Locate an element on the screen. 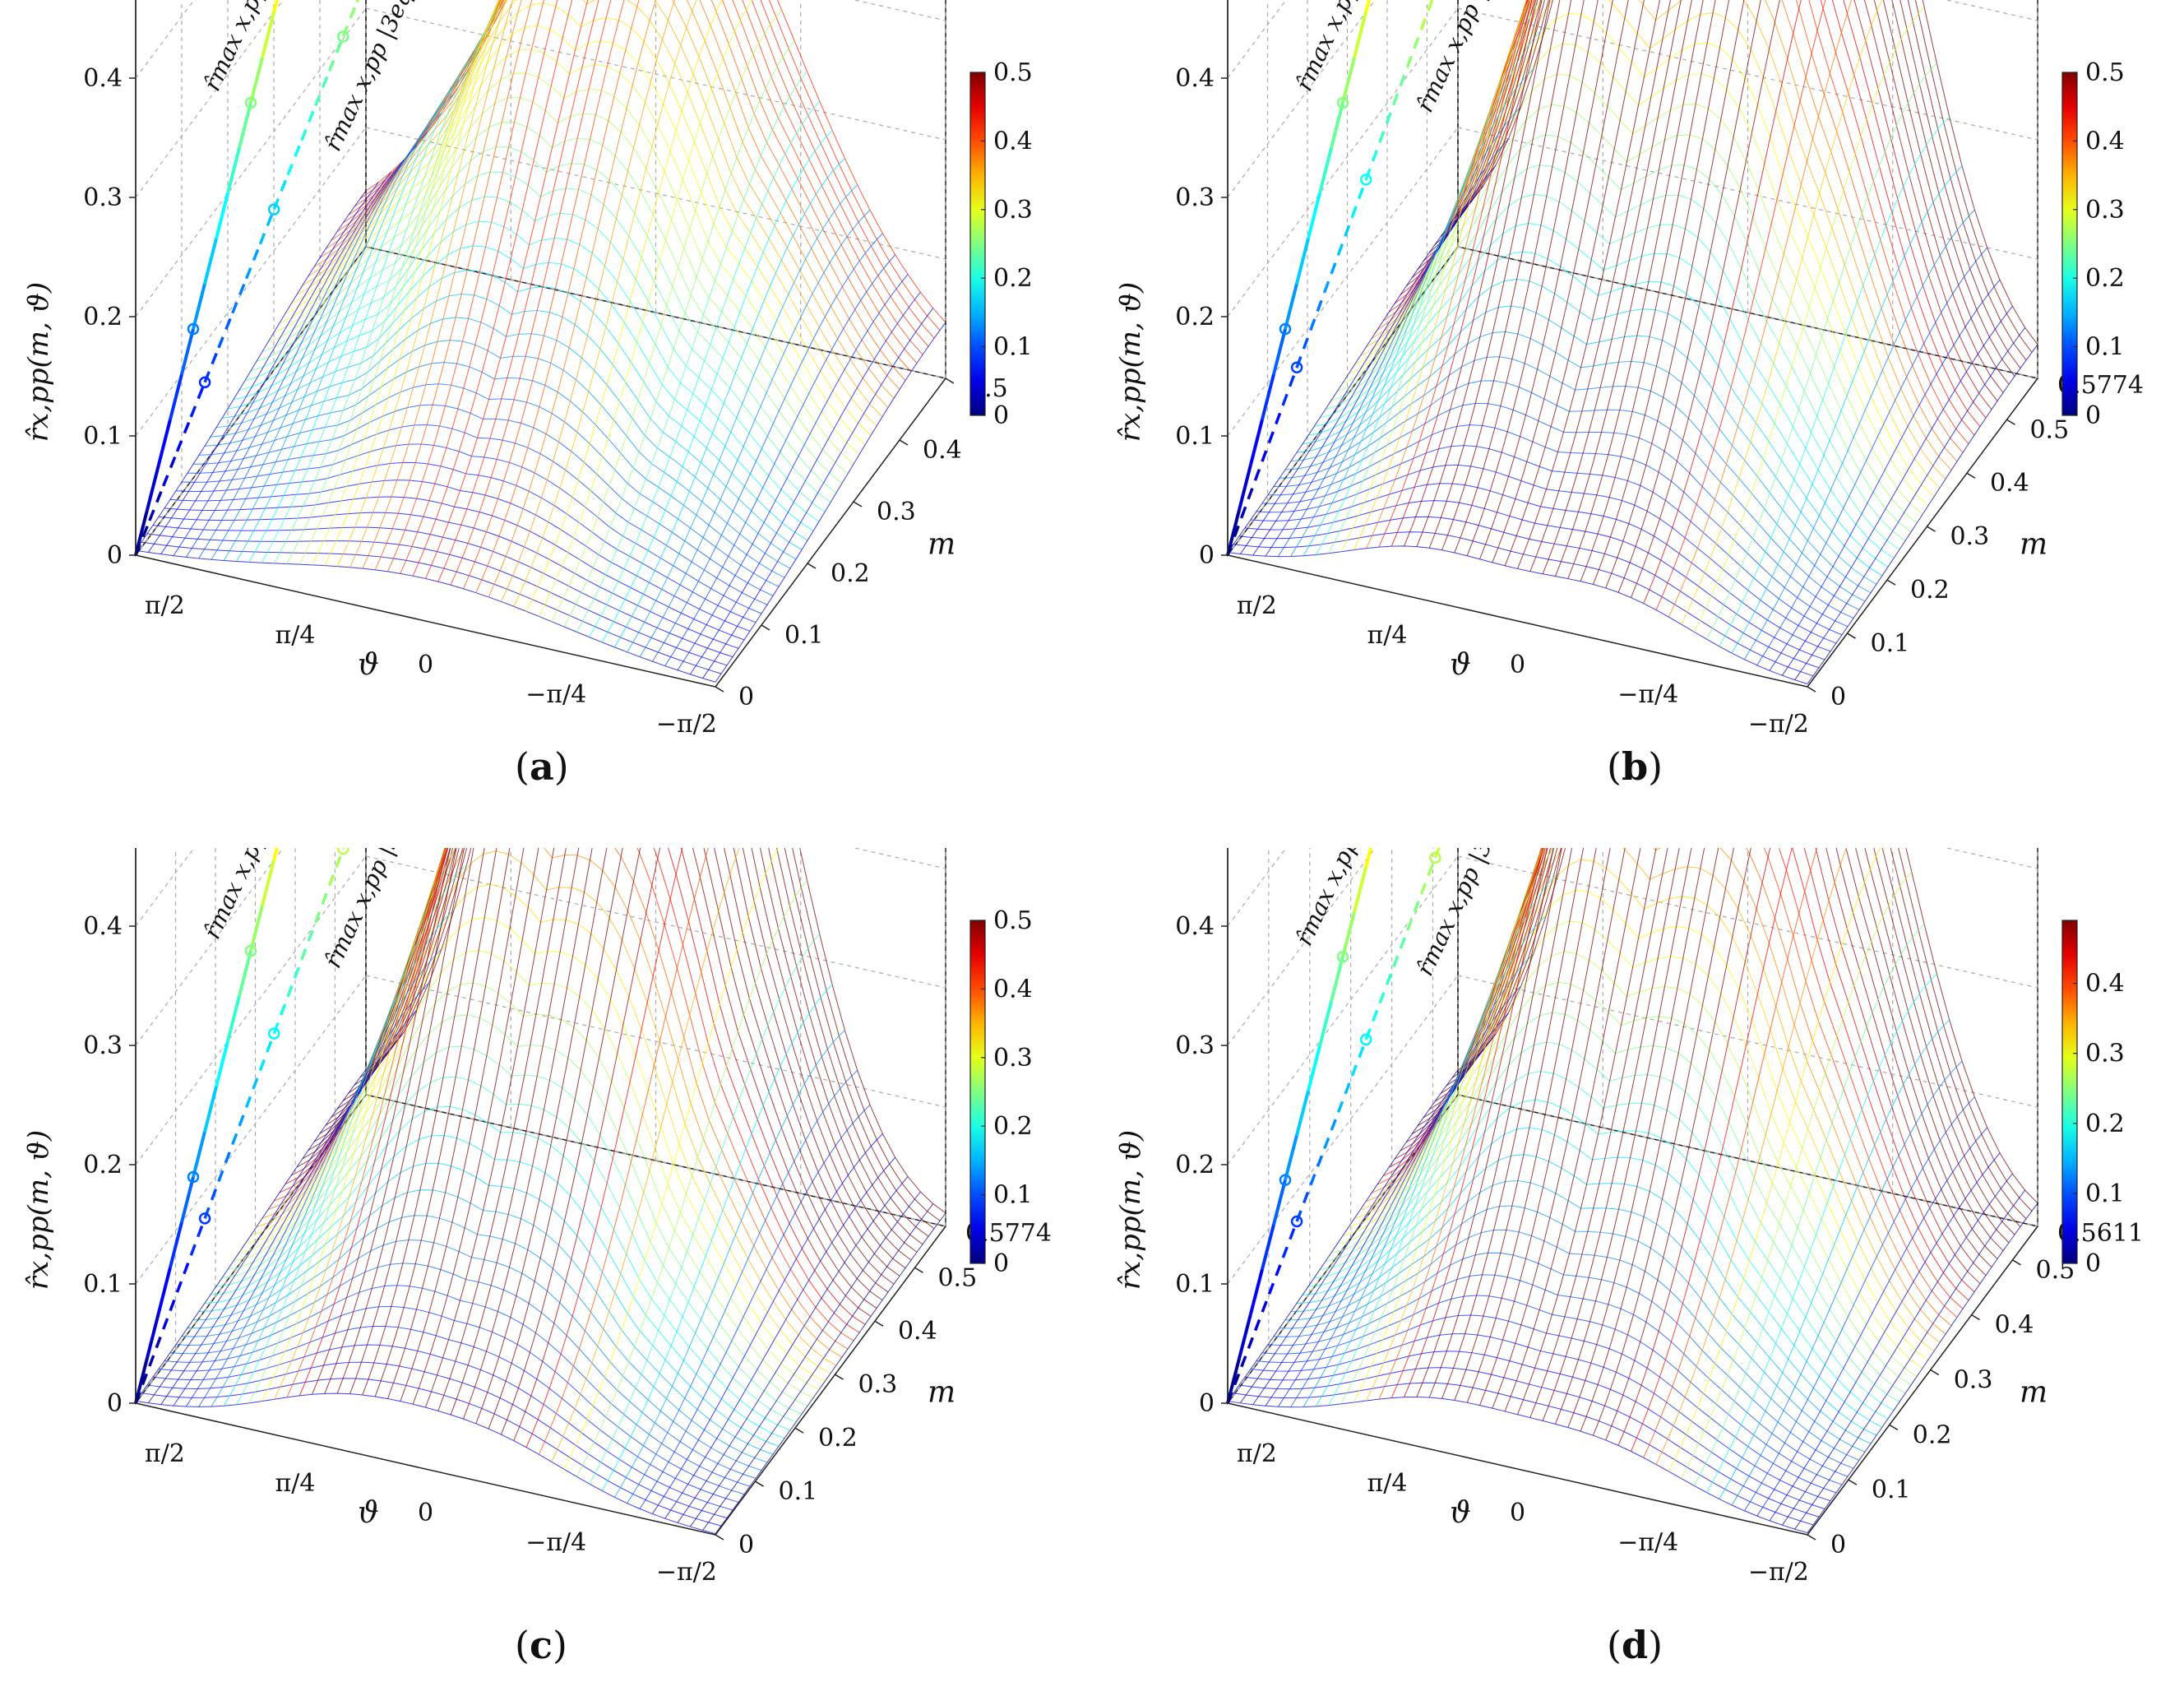  grid-line-z-left is located at coordinates (1301, 947).